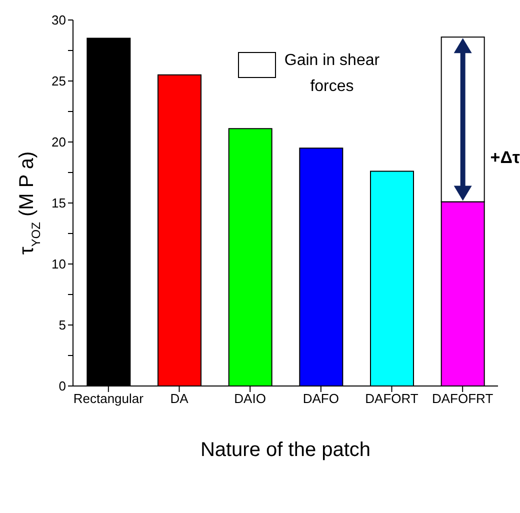 This screenshot has width=520, height=513. Describe the element at coordinates (62, 325) in the screenshot. I see `y-tick-label: 5` at that location.